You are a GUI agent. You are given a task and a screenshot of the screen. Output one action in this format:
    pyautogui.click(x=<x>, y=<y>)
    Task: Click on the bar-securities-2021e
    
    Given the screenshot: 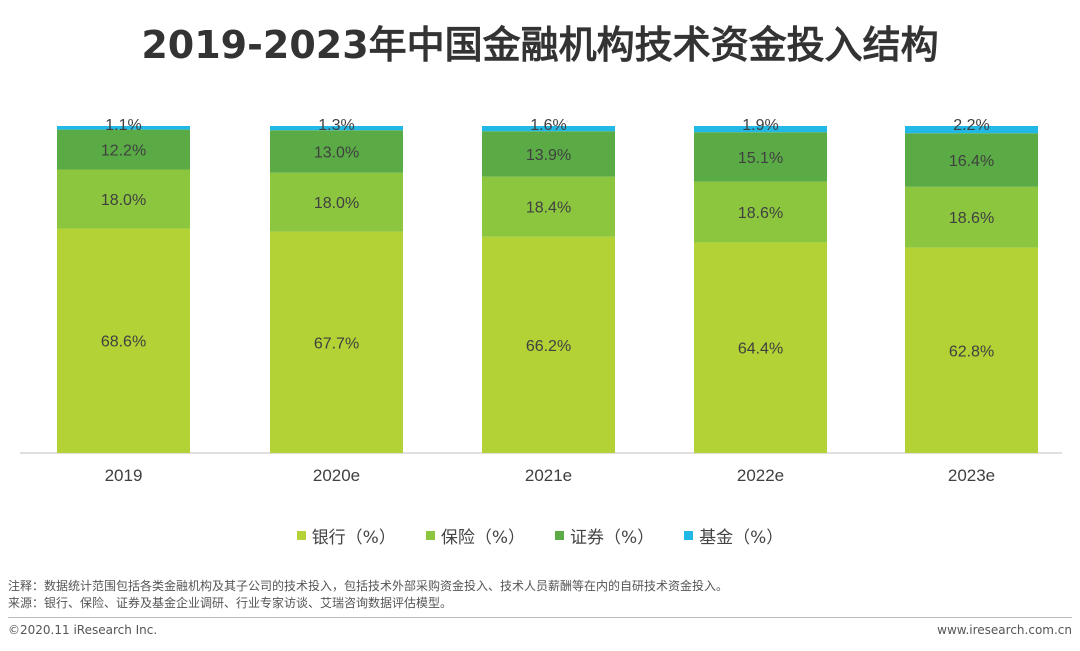 What is the action you would take?
    pyautogui.click(x=548, y=154)
    